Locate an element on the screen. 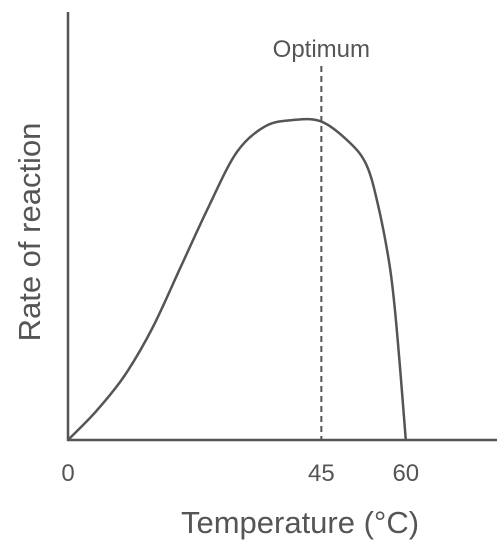 This screenshot has height=540, width=497. x-tick-label: 0 is located at coordinates (67, 473).